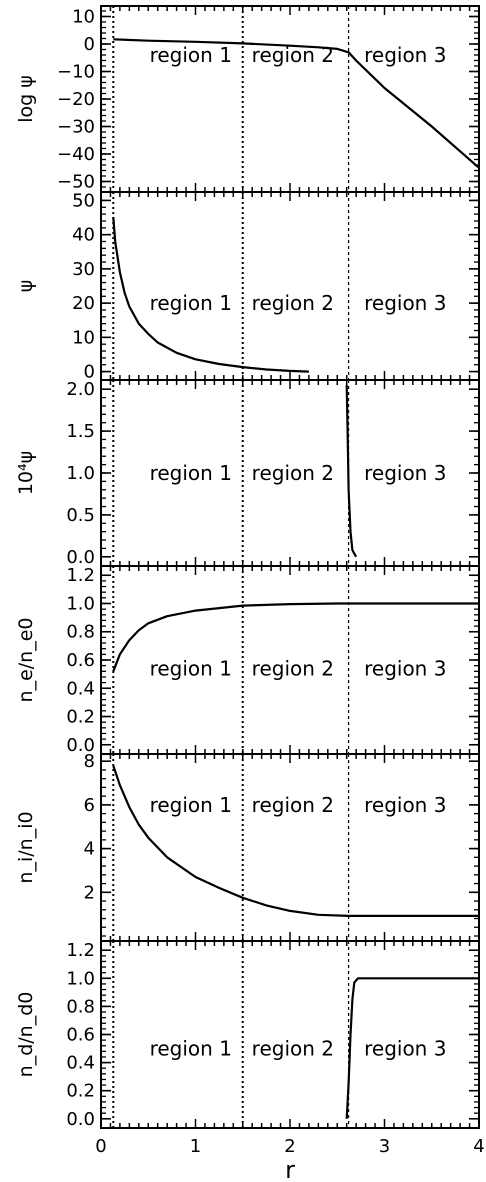 The image size is (486, 1182). What do you see at coordinates (289, 1146) in the screenshot?
I see `x-tick-label: 2` at bounding box center [289, 1146].